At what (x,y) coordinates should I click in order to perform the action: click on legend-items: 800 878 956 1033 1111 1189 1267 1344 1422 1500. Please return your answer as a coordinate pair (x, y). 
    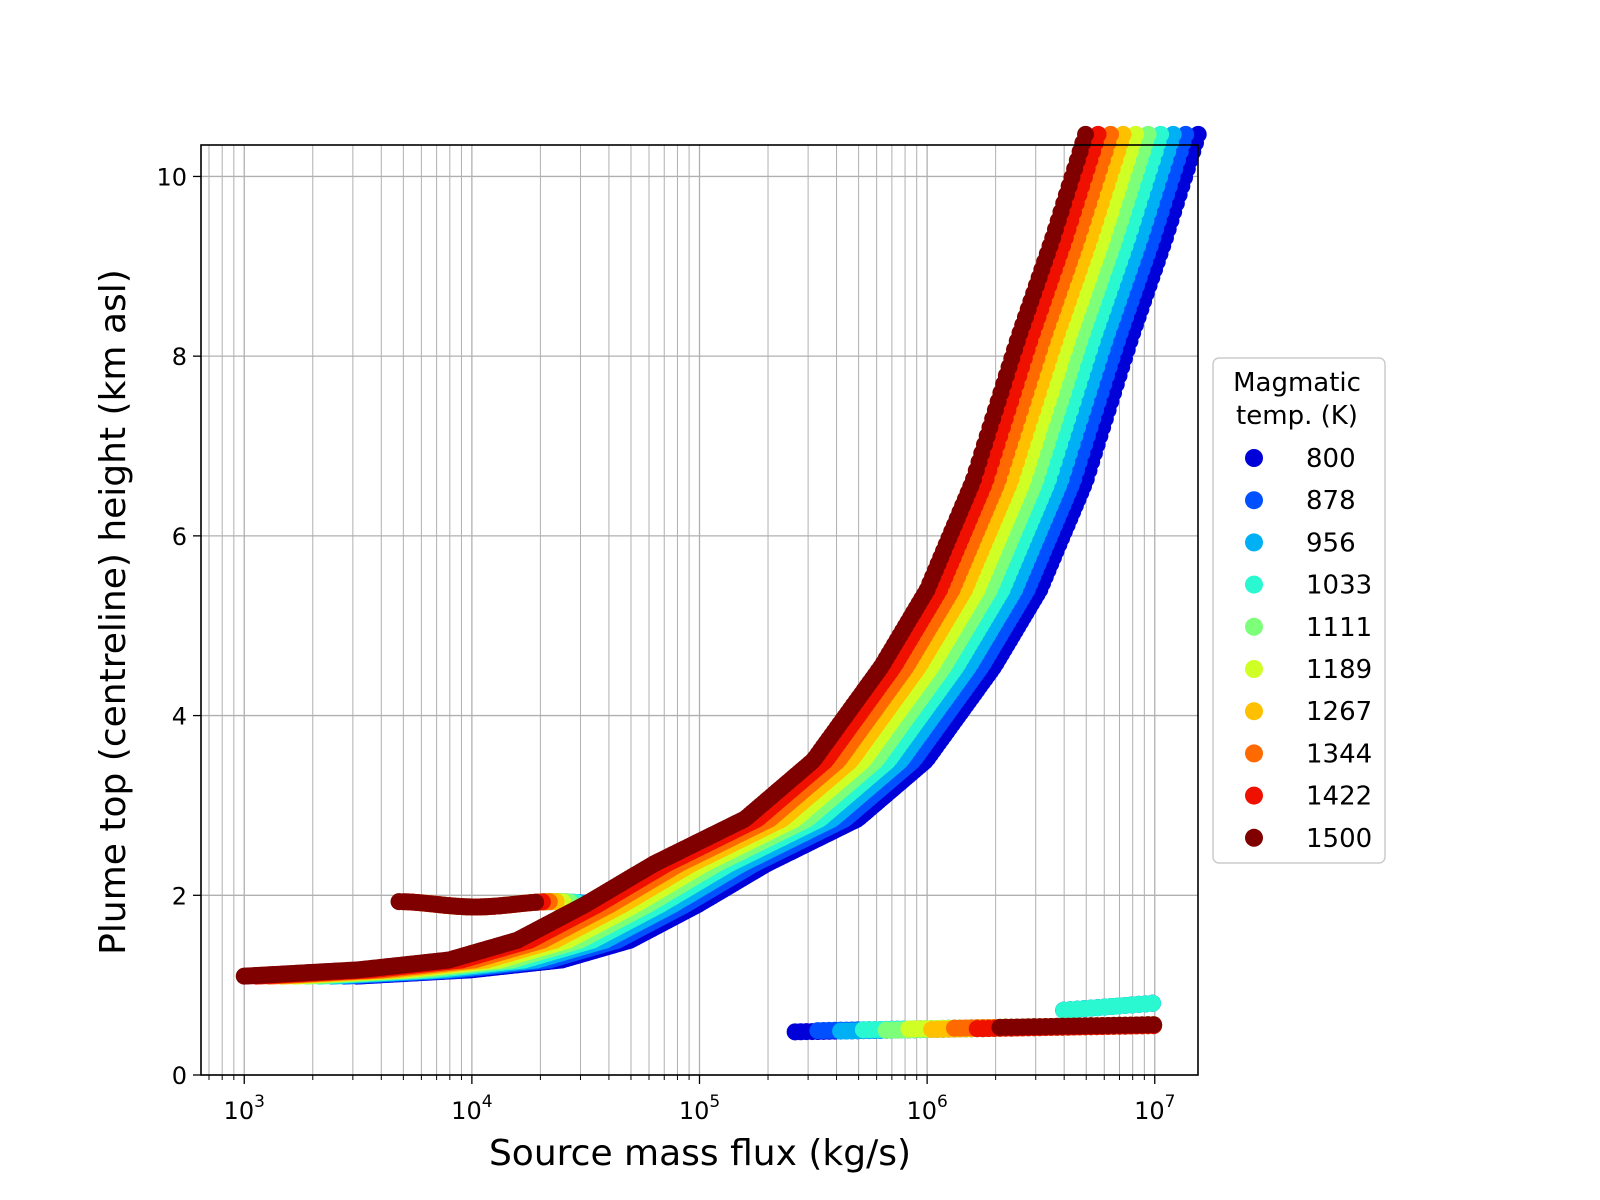
    Looking at the image, I should click on (1308, 649).